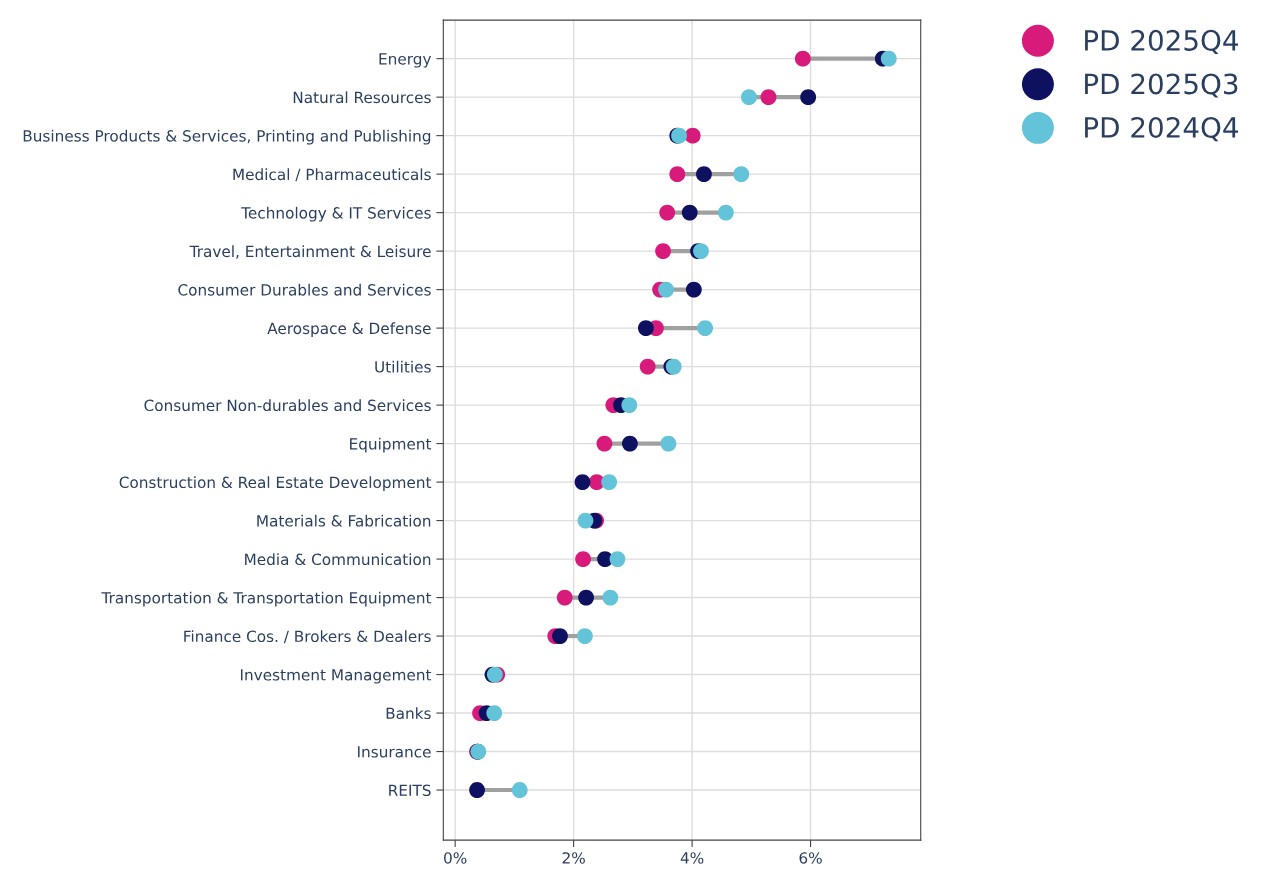  What do you see at coordinates (349, 330) in the screenshot?
I see `y-tick-label: Aerospace & Defense` at bounding box center [349, 330].